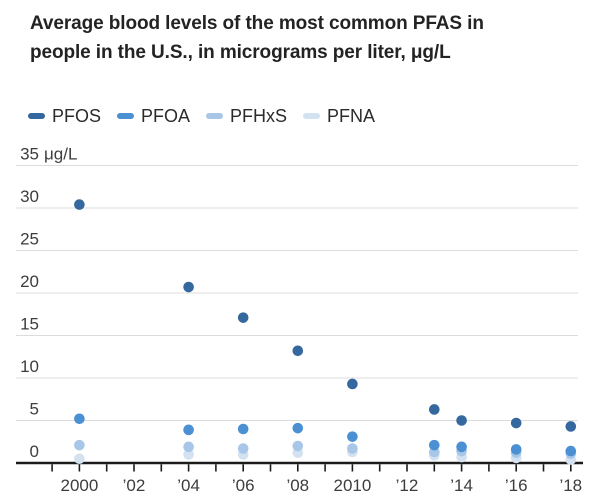 This screenshot has height=503, width=600. Describe the element at coordinates (243, 485) in the screenshot. I see `x-tick-label-2006: ’06` at that location.